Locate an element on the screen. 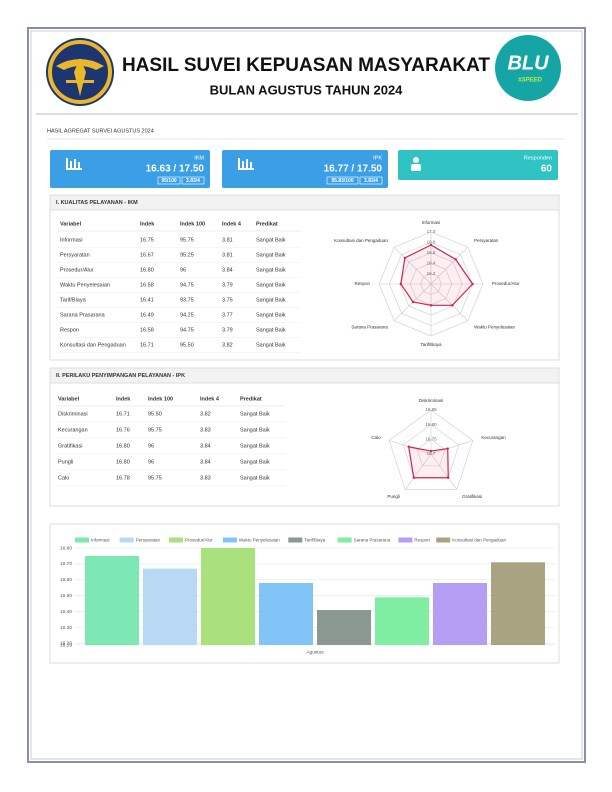 This screenshot has width=612, height=792. card-responden is located at coordinates (478, 165).